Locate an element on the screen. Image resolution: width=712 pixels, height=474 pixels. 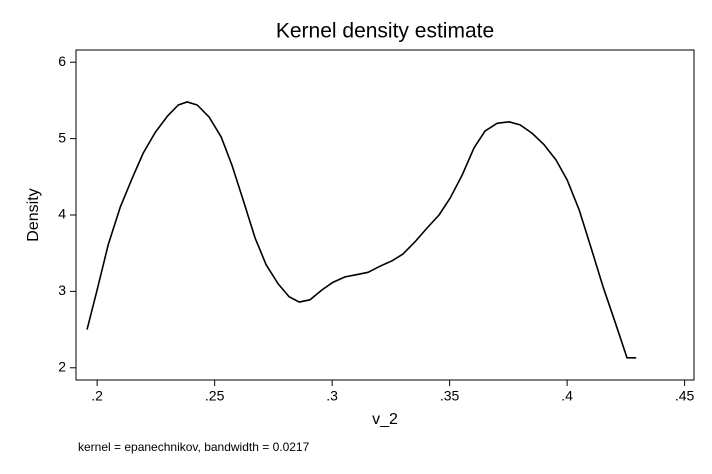
x-tick-label: .2 is located at coordinates (97, 396).